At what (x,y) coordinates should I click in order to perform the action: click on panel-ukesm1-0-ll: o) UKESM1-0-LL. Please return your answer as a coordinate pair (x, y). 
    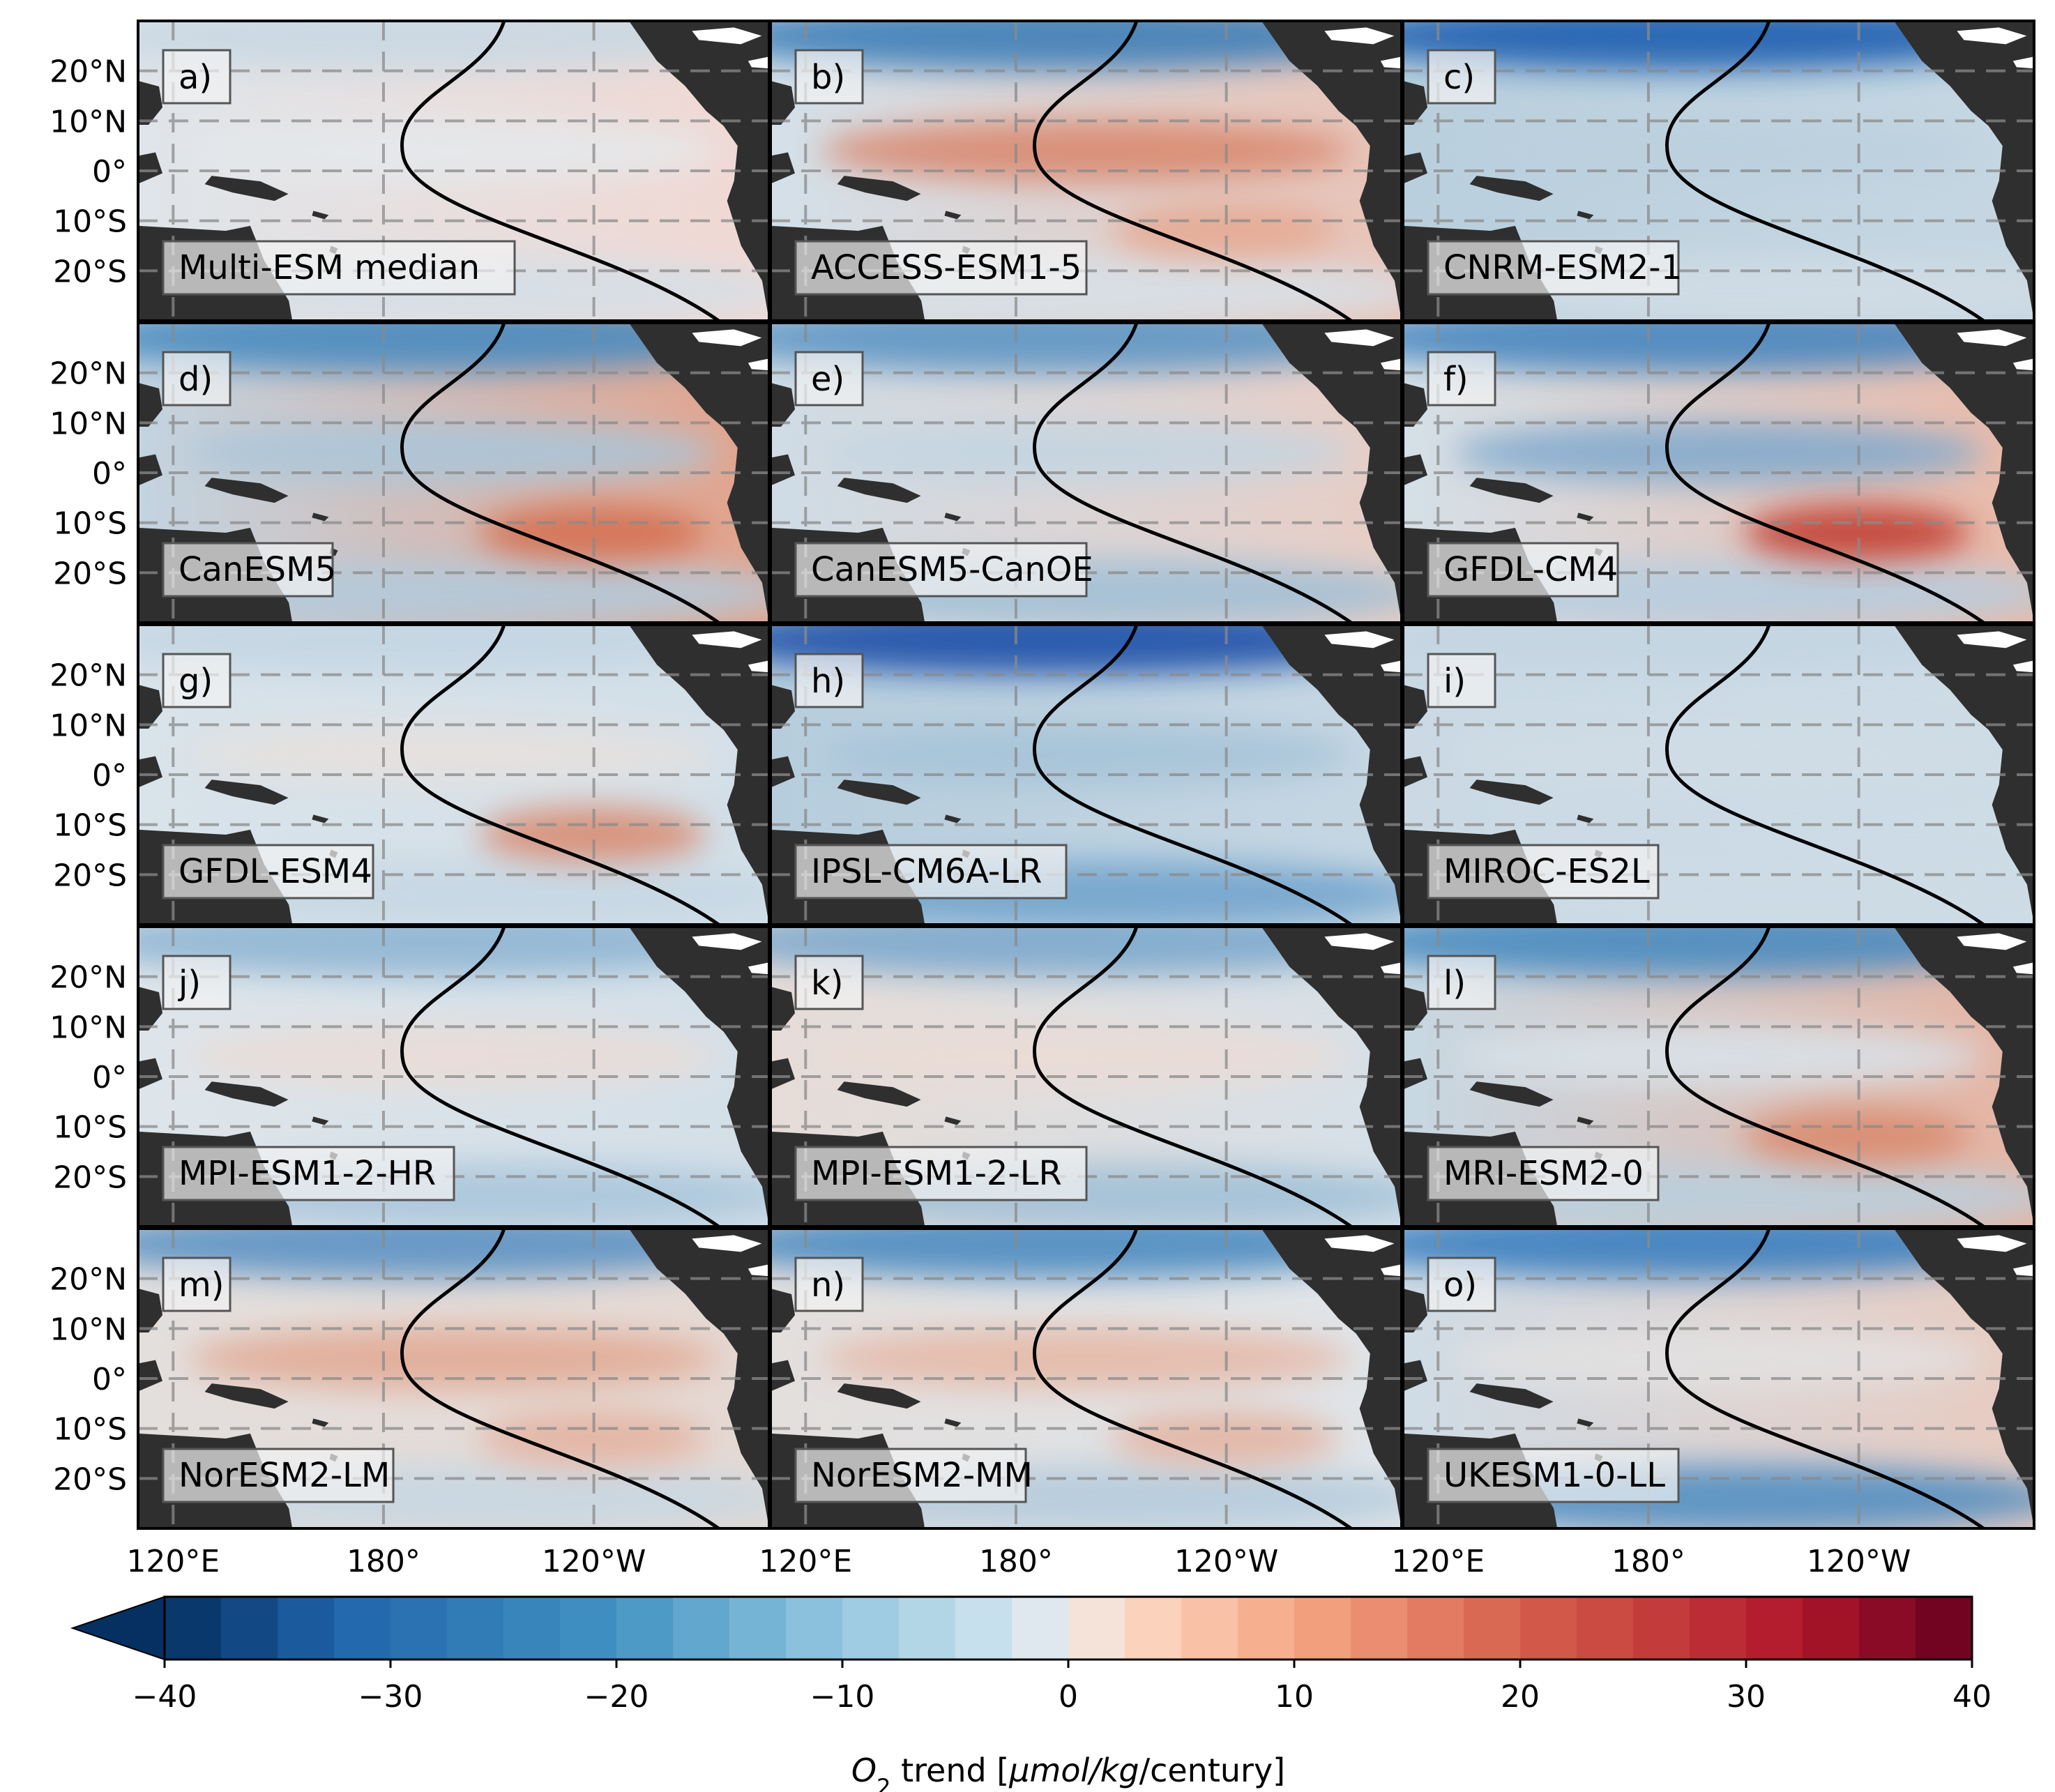
    Looking at the image, I should click on (1719, 1378).